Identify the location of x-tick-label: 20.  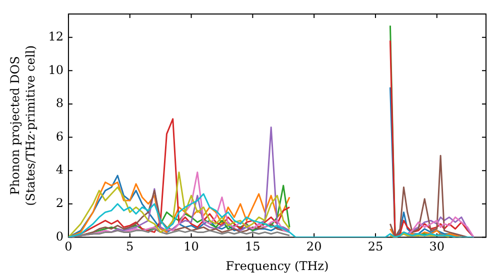
(314, 247).